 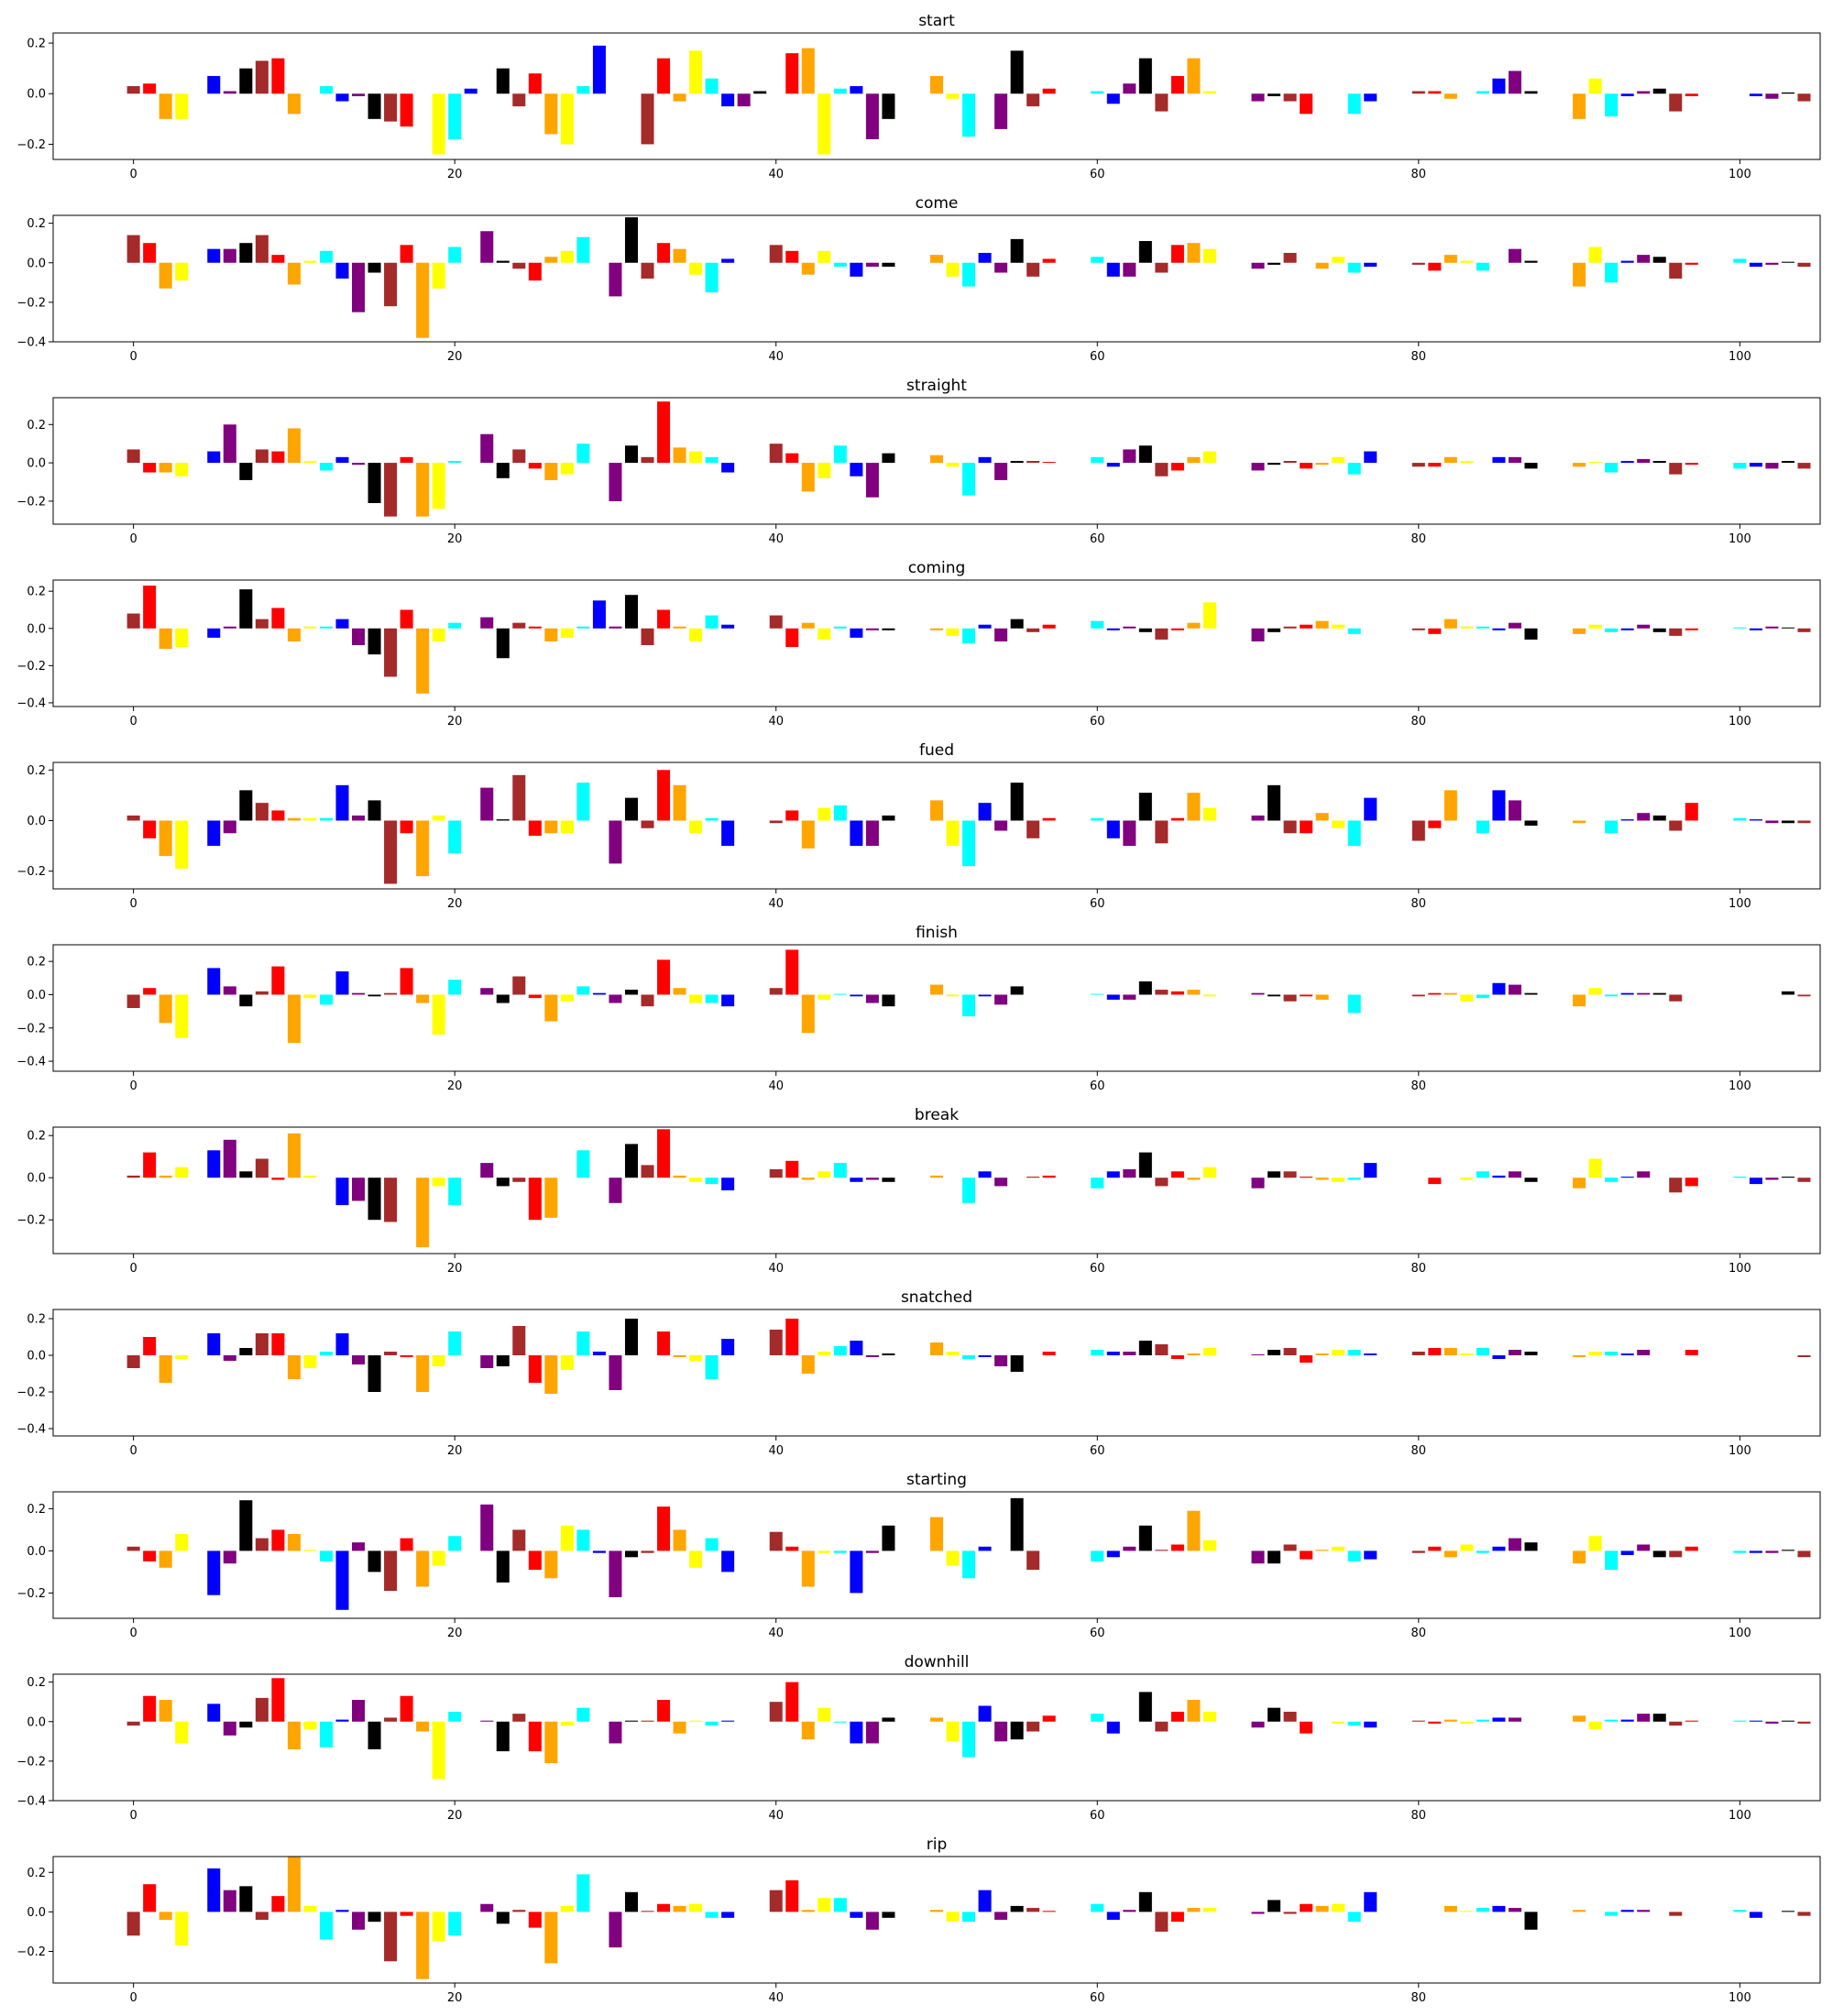 What do you see at coordinates (776, 1998) in the screenshot?
I see `x-tick-label: 40` at bounding box center [776, 1998].